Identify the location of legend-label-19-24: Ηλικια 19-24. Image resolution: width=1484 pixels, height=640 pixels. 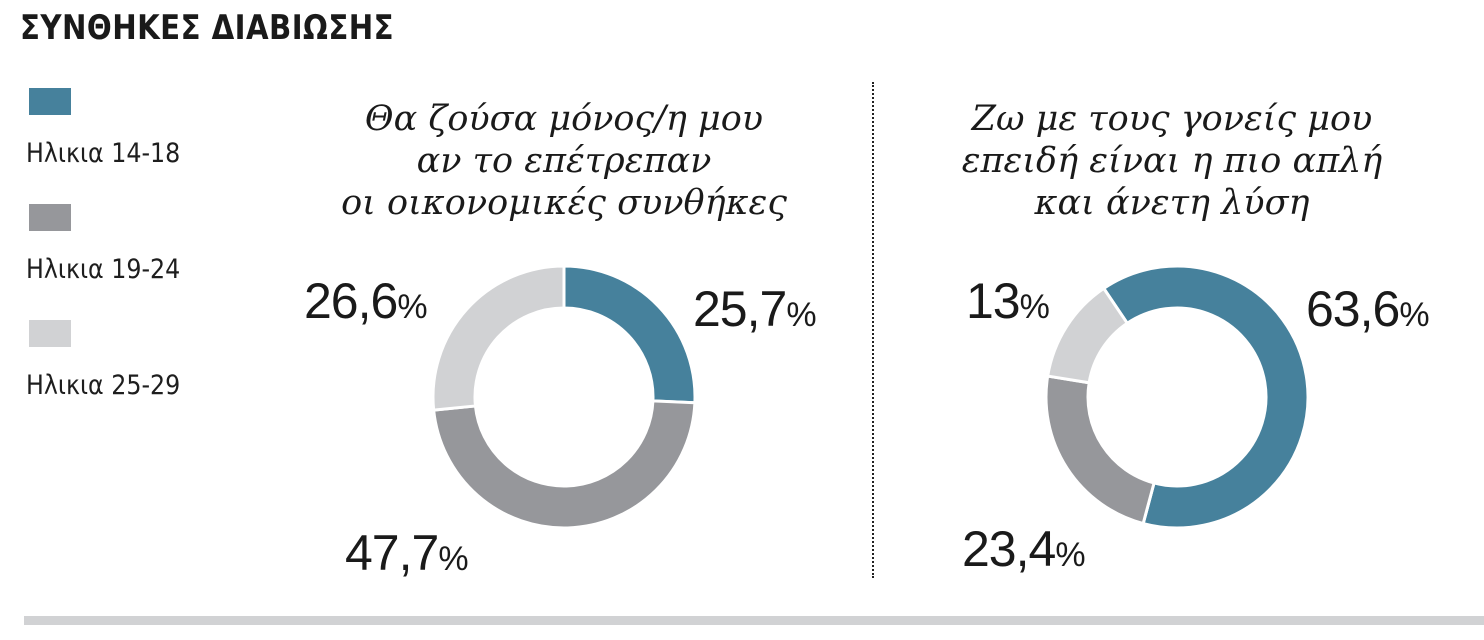
(103, 269).